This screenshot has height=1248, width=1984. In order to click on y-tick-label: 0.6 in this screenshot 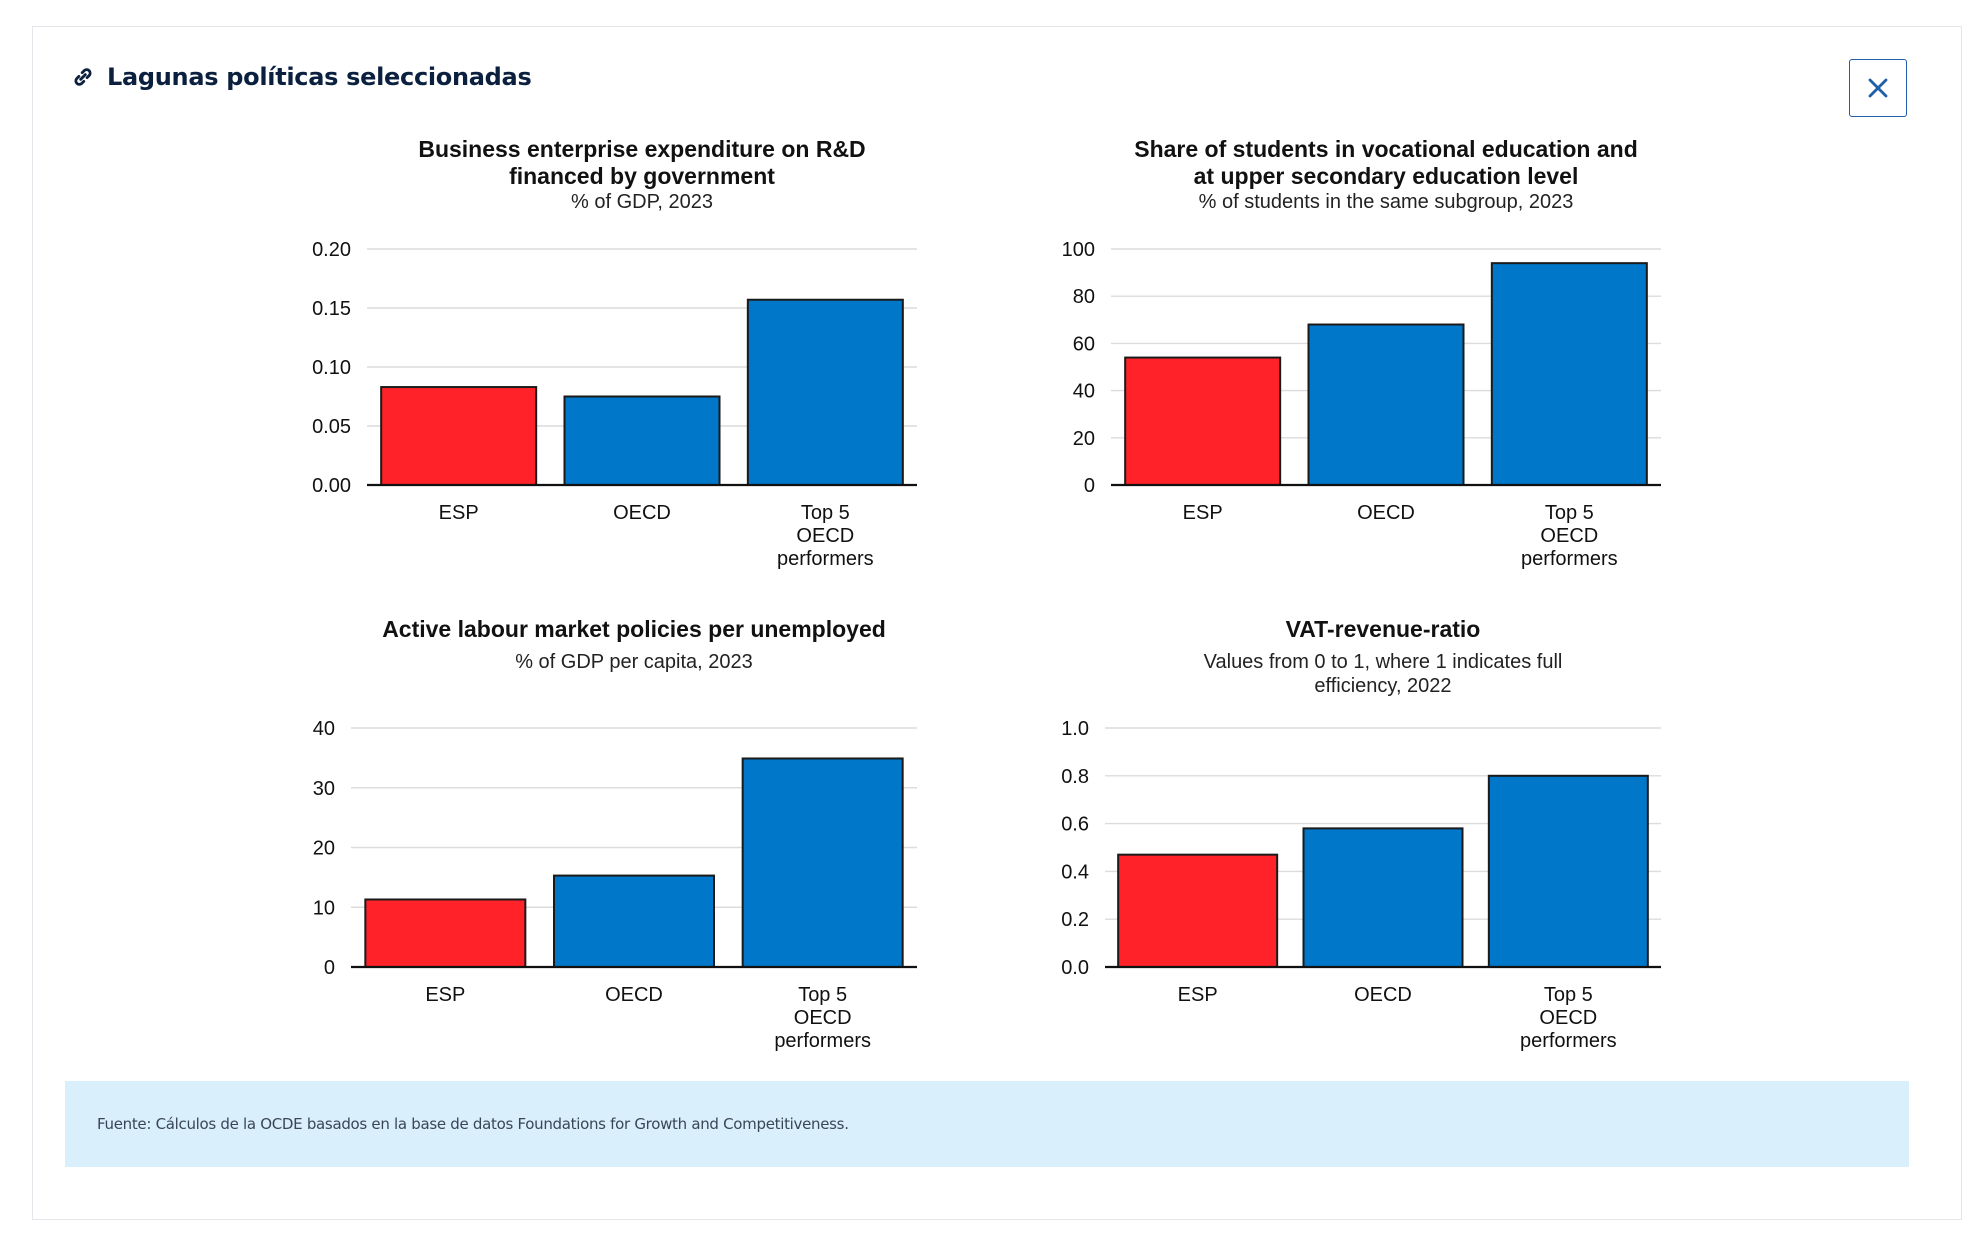, I will do `click(1075, 825)`.